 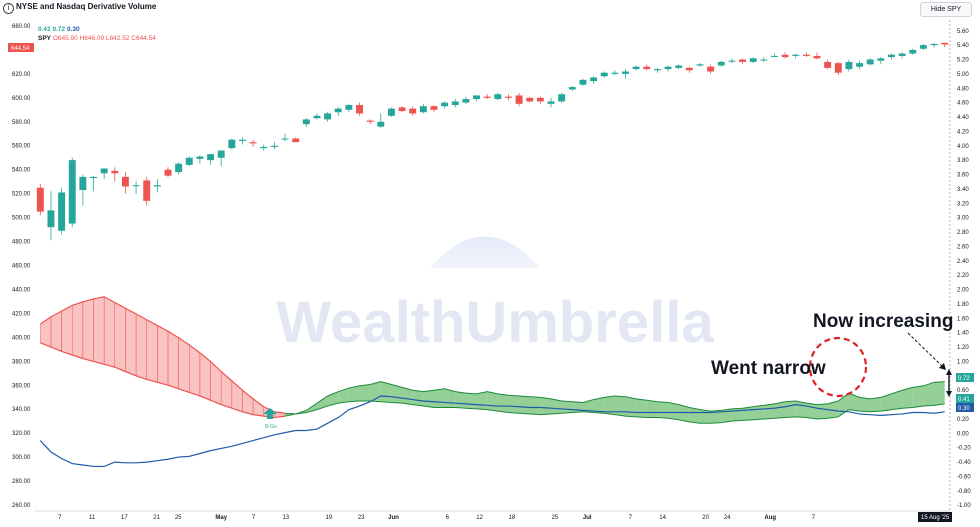 I want to click on tag-value-041: 0.41, so click(x=964, y=400).